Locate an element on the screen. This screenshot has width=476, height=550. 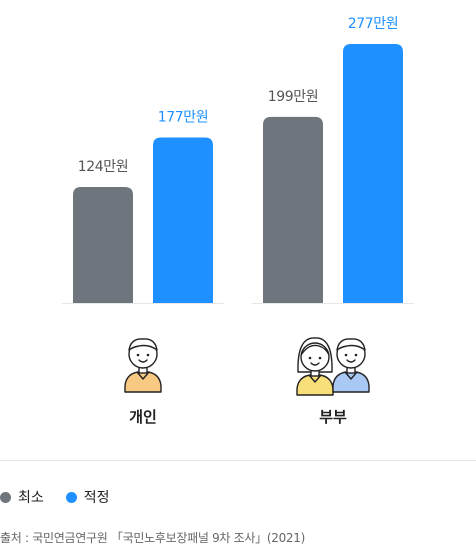
data-label-adequate-0: 177만원 is located at coordinates (183, 118).